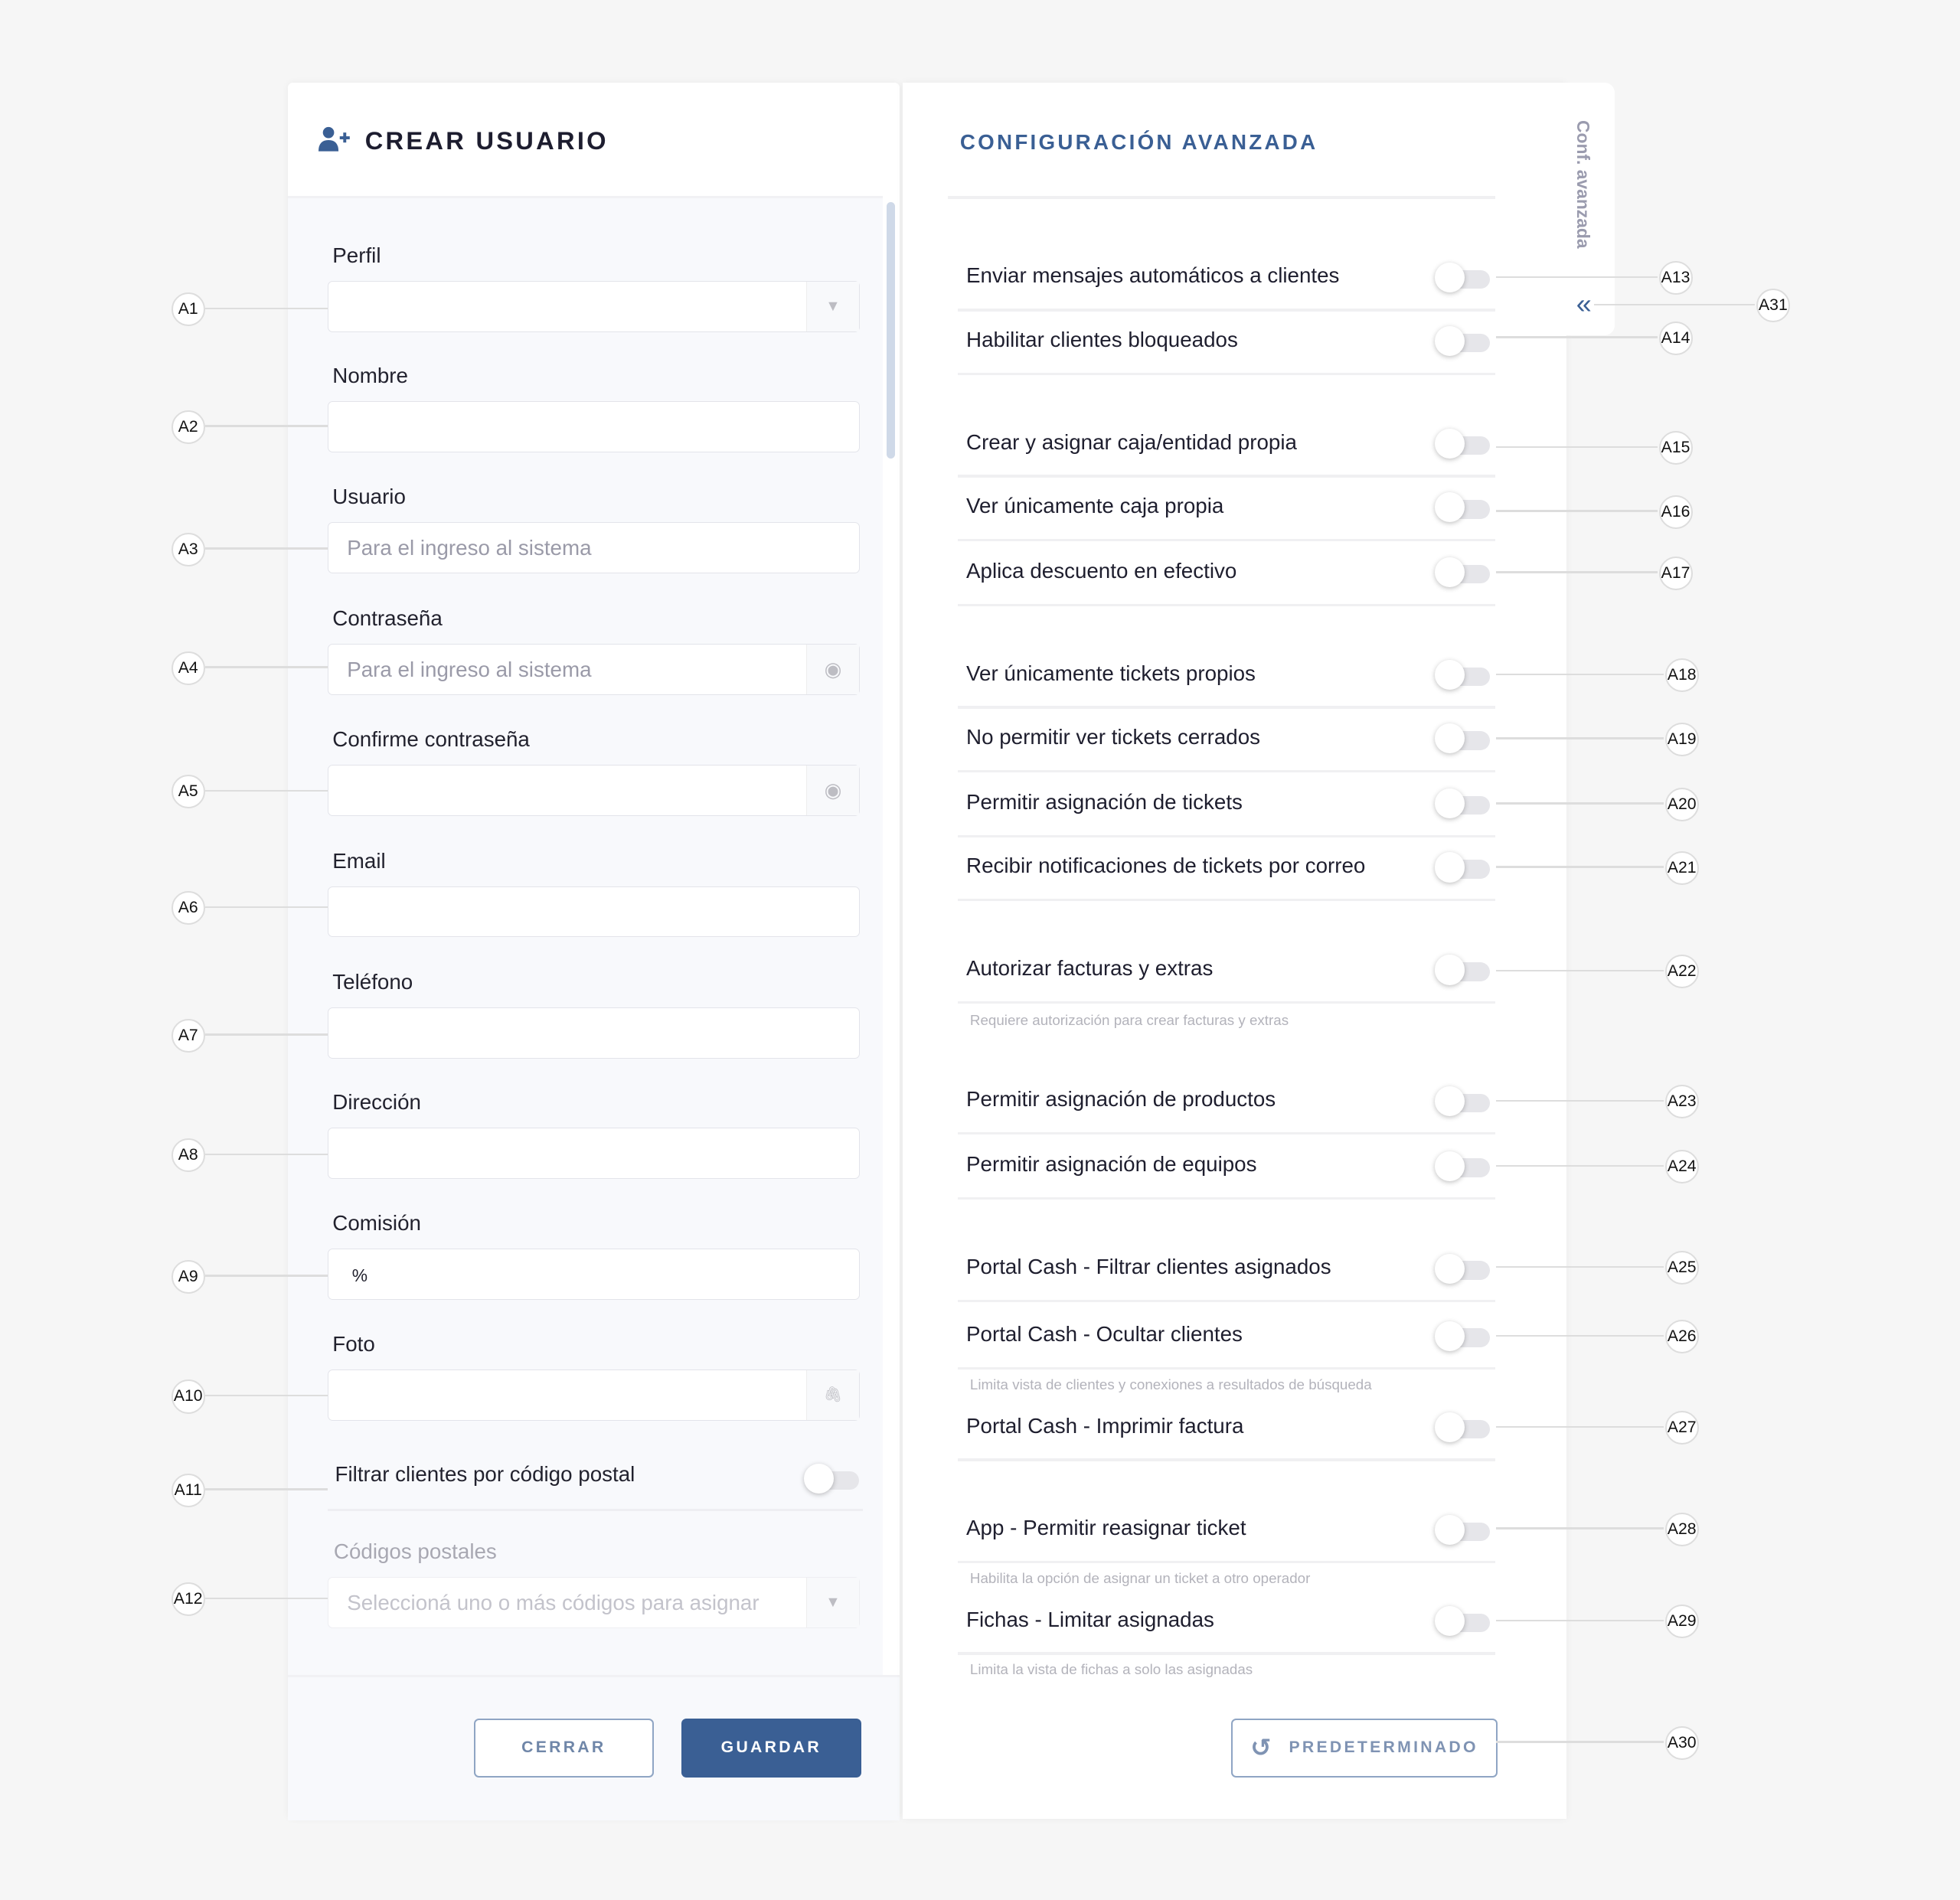  Describe the element at coordinates (1681, 1743) in the screenshot. I see `callout-badge: A30` at that location.